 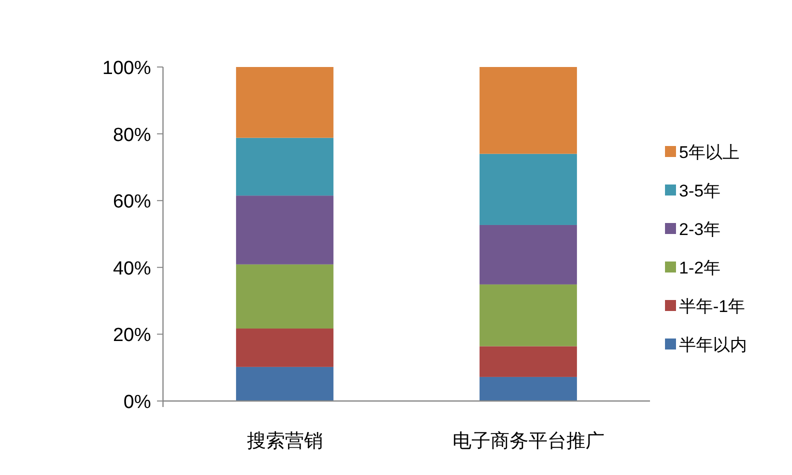 I want to click on y-tick-label: 60%, so click(x=132, y=202).